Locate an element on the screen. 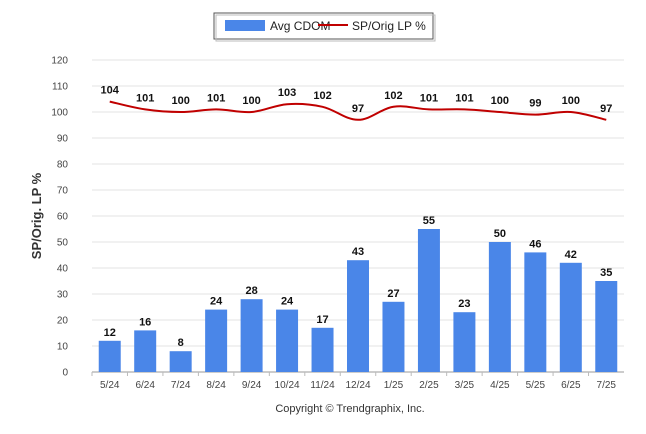 Image resolution: width=646 pixels, height=434 pixels. x-tick-label: 5/24 is located at coordinates (110, 385).